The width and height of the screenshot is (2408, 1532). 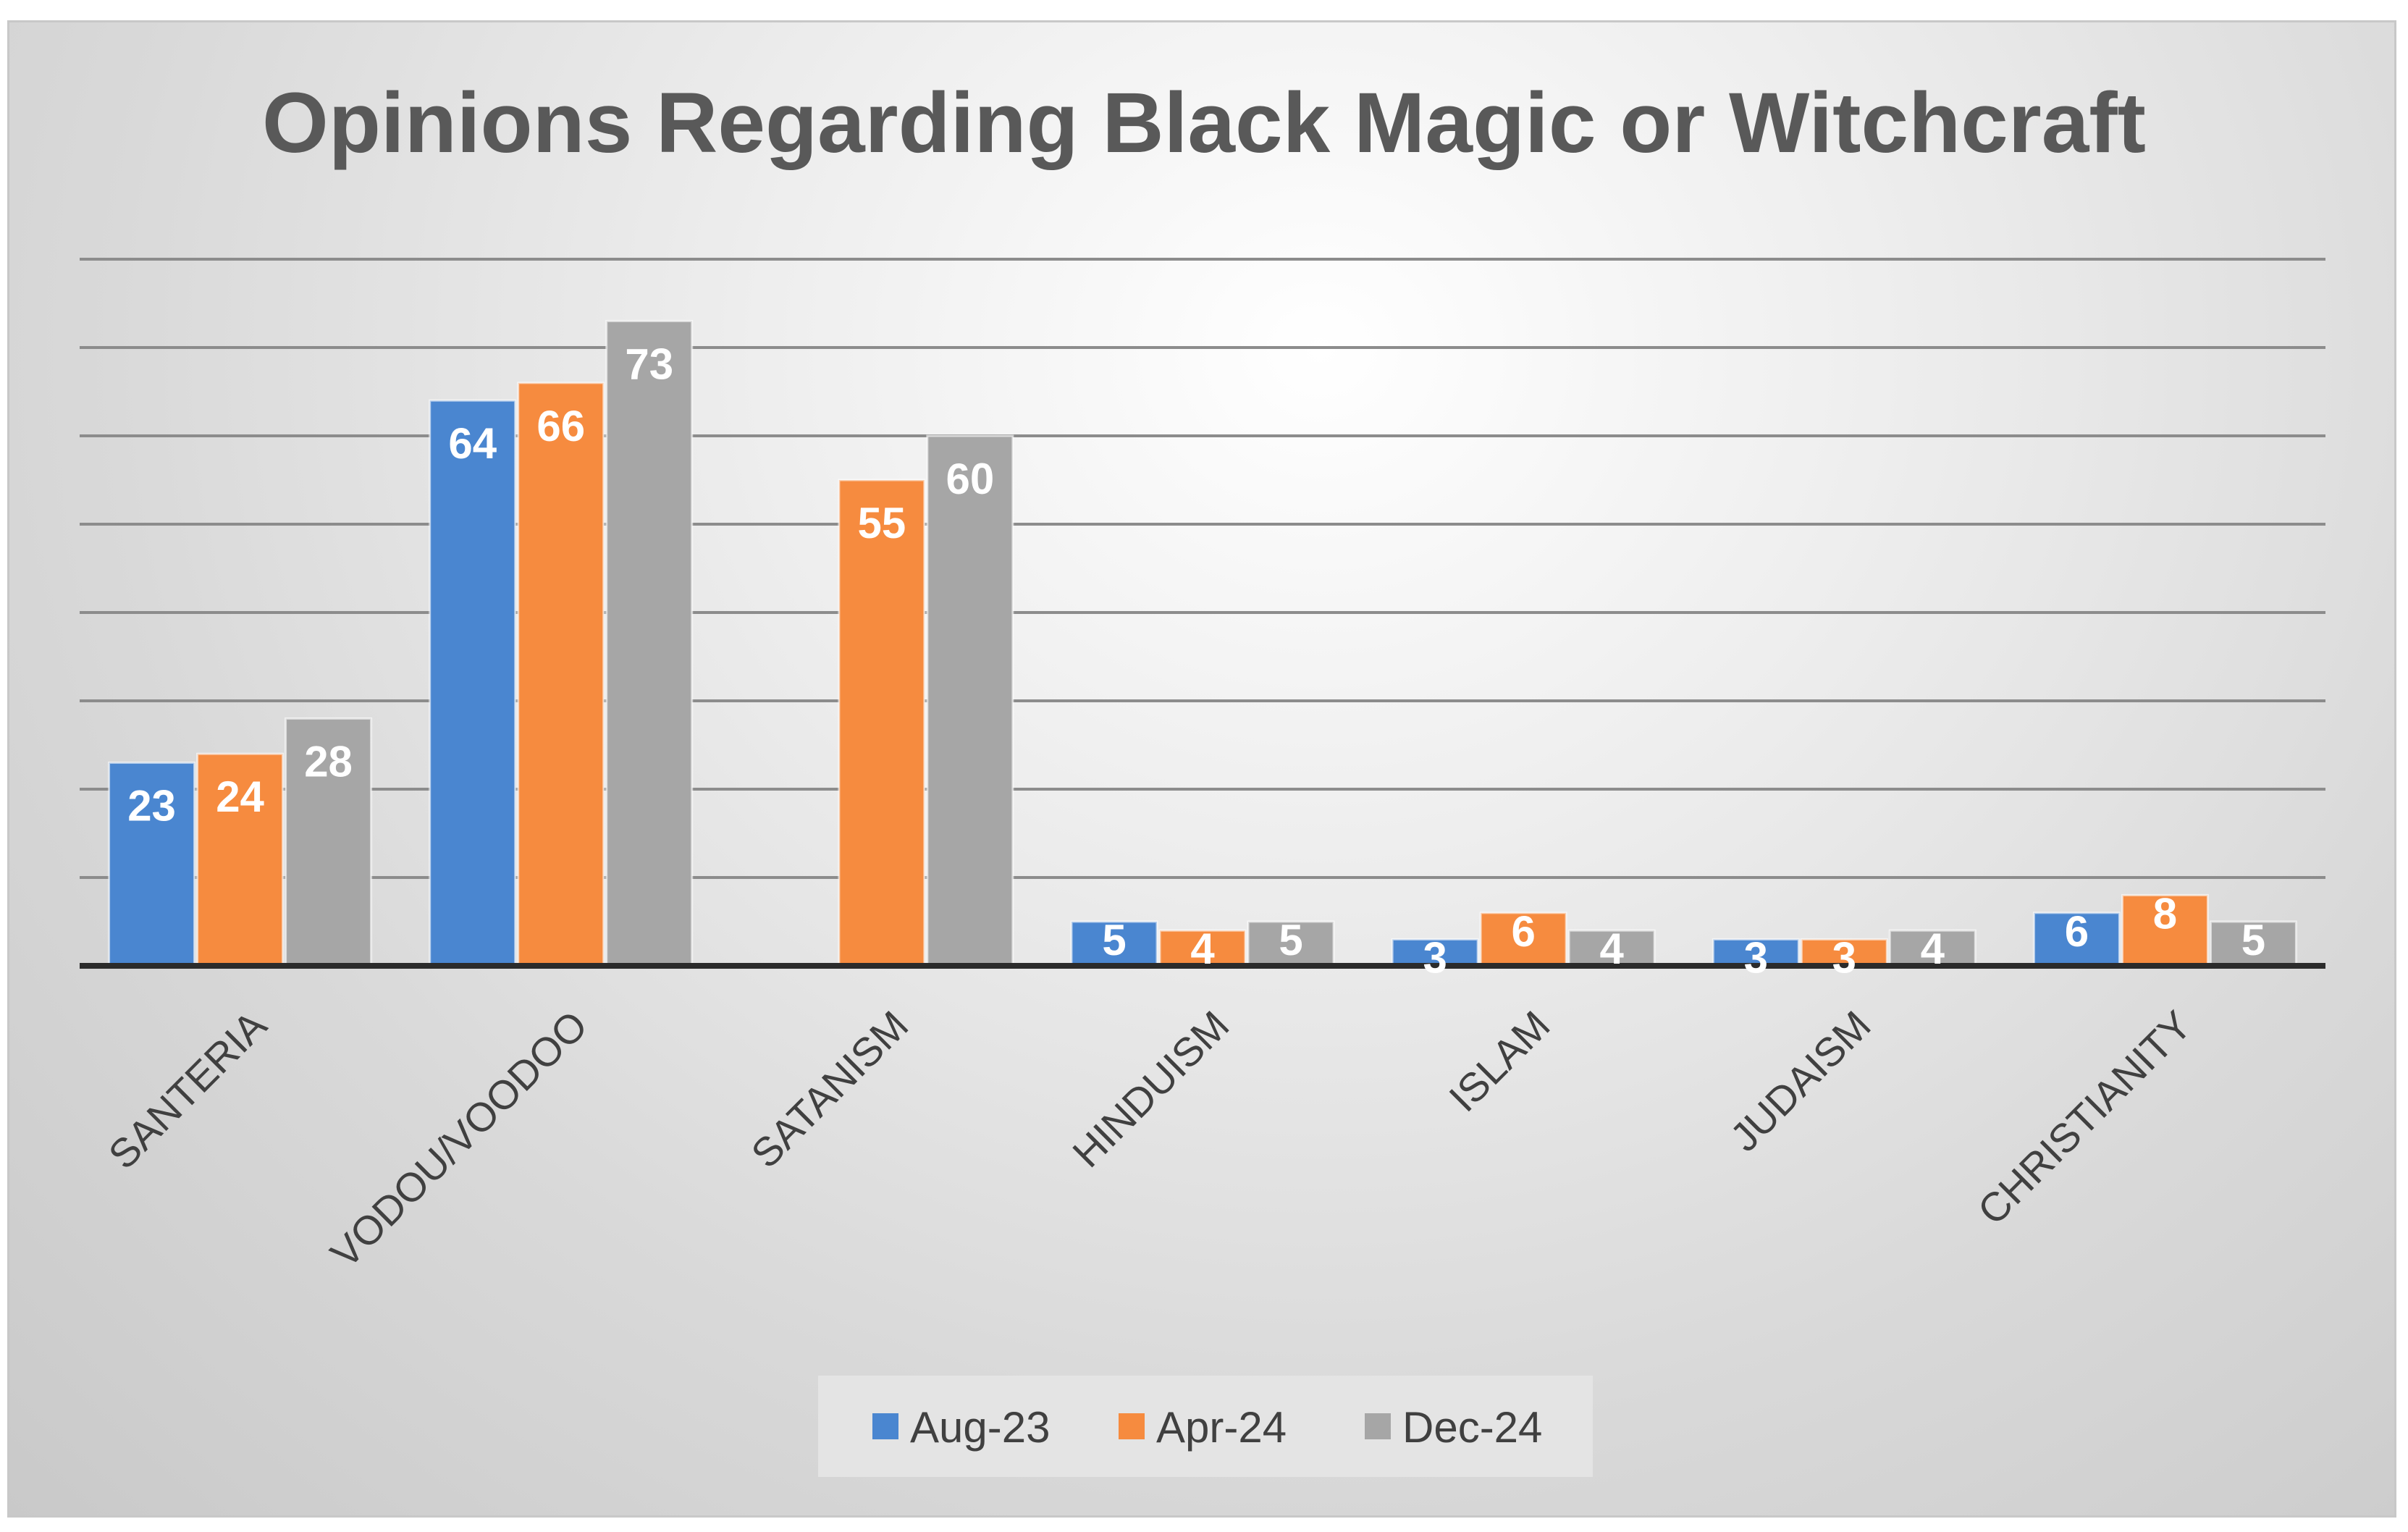 I want to click on x-tick-label: SANTERIA, so click(x=187, y=1089).